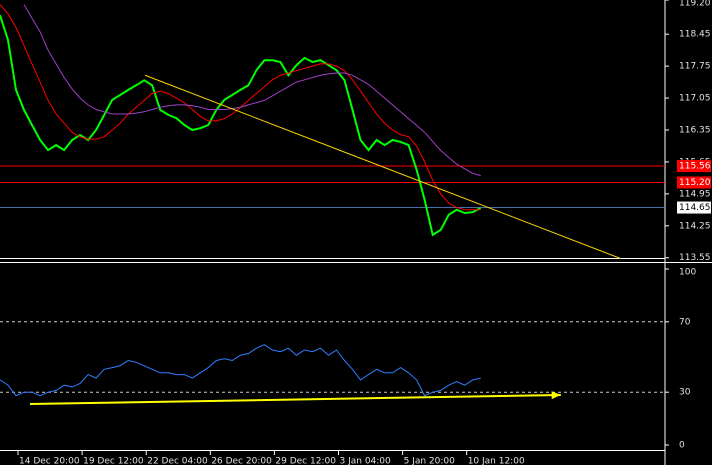 The height and width of the screenshot is (465, 712). What do you see at coordinates (687, 273) in the screenshot?
I see `y-tick-label: 100` at bounding box center [687, 273].